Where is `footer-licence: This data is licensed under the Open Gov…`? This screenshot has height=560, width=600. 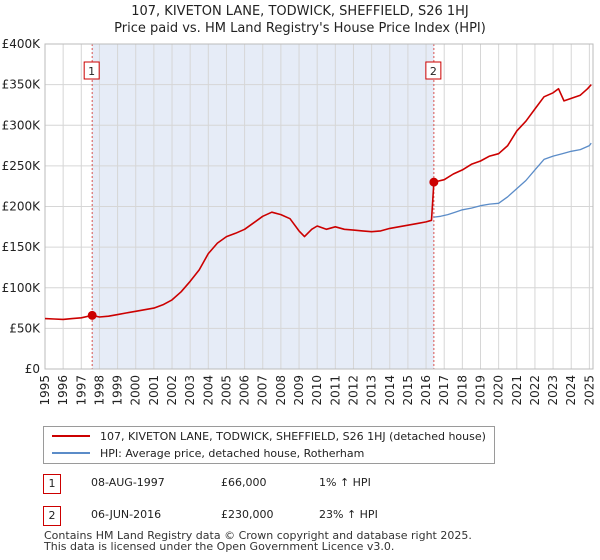 footer-licence: This data is licensed under the Open Gov… is located at coordinates (219, 546).